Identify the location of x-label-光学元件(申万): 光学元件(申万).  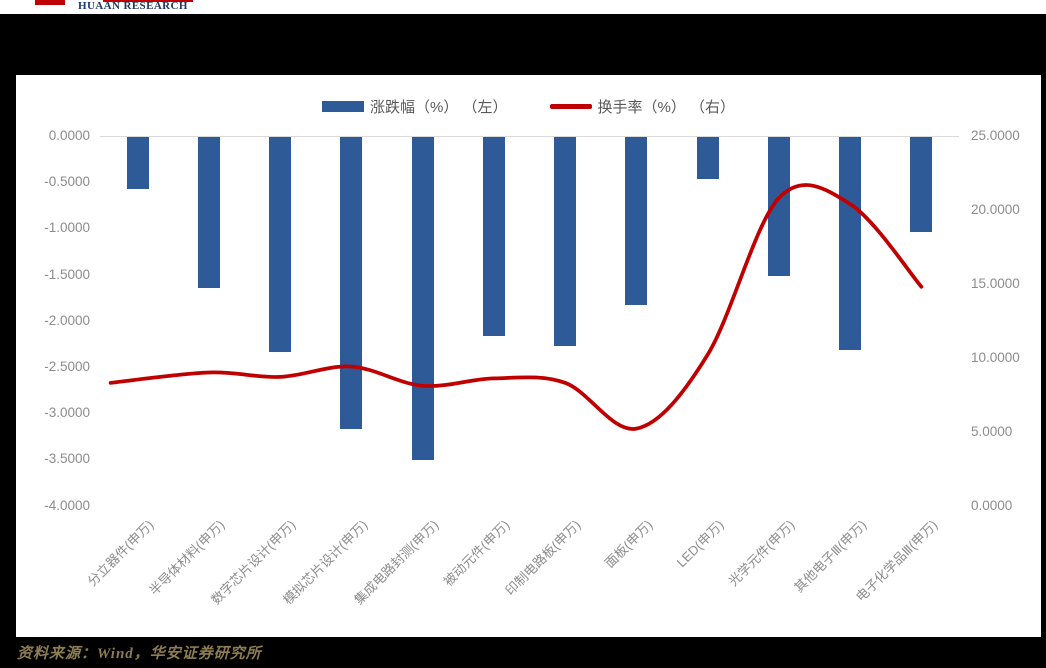
(761, 553).